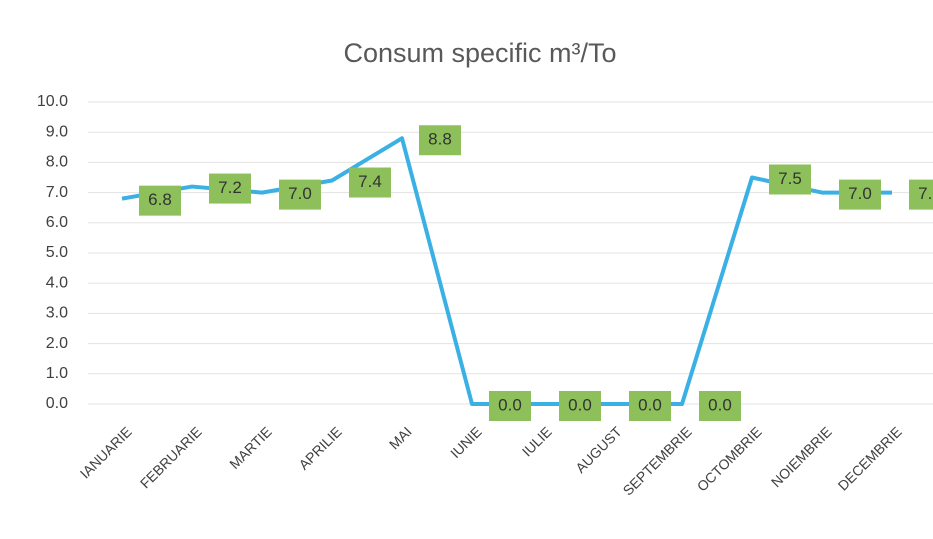  What do you see at coordinates (801, 456) in the screenshot?
I see `x-tick-label: NOIEMBRIE` at bounding box center [801, 456].